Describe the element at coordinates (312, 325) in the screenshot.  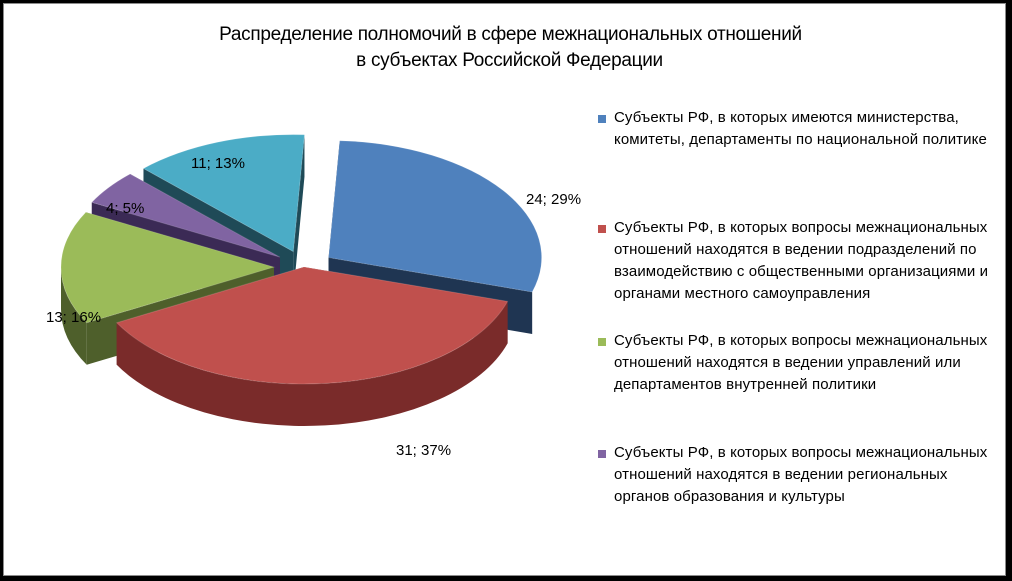
I see `slice-2-top` at that location.